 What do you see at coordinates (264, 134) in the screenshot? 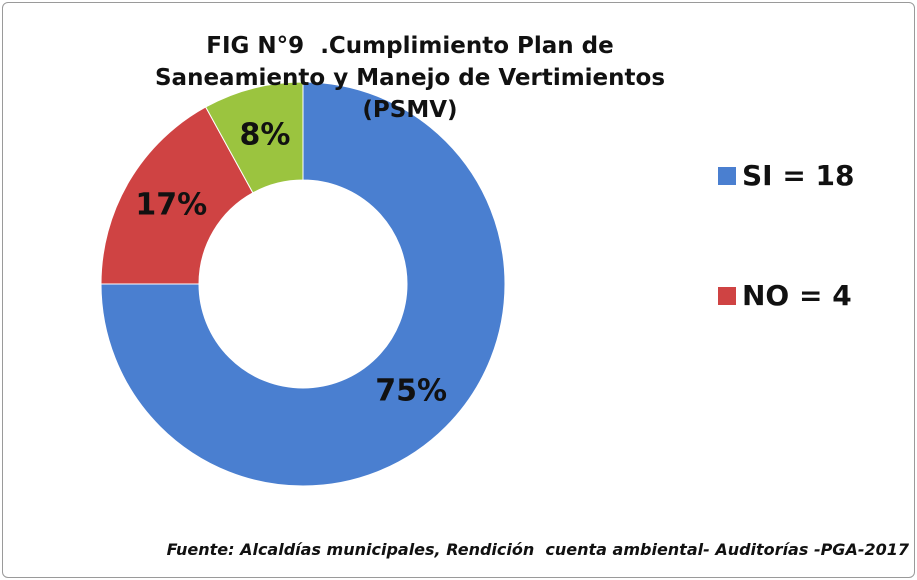
I see `data-label: 8%` at bounding box center [264, 134].